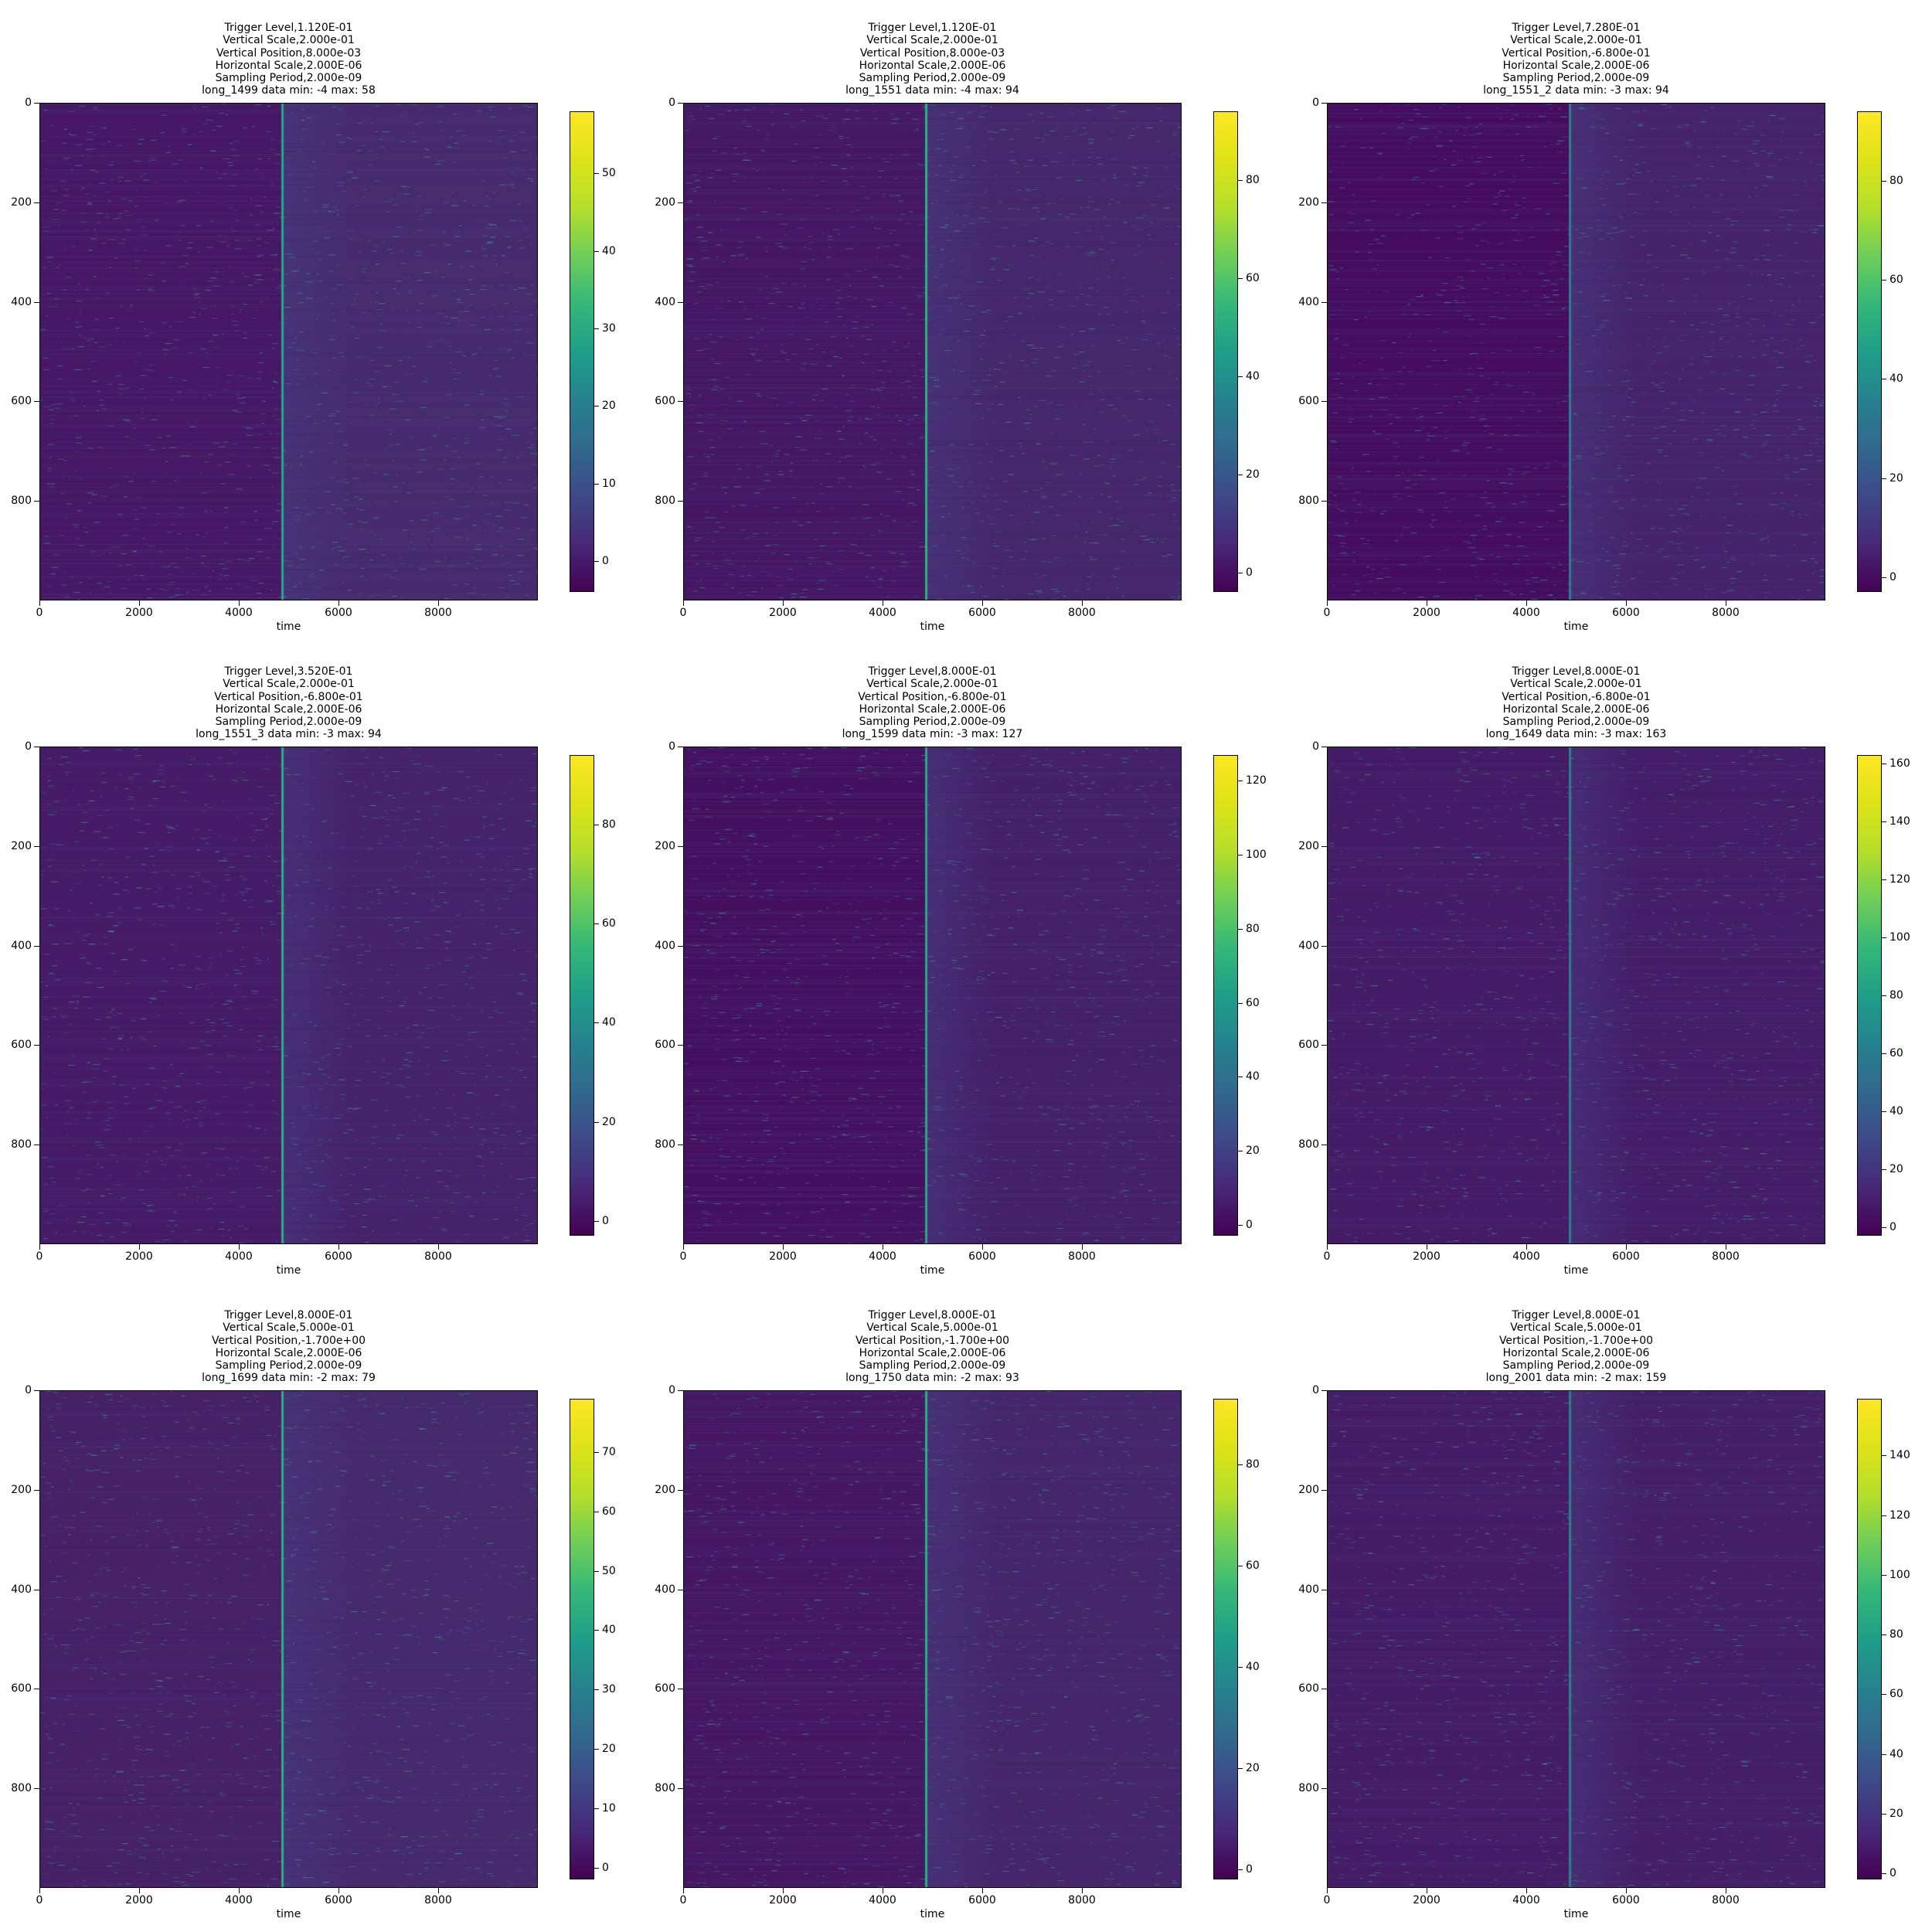  Describe the element at coordinates (1896, 1754) in the screenshot. I see `colorbar-tick-label: 40` at that location.